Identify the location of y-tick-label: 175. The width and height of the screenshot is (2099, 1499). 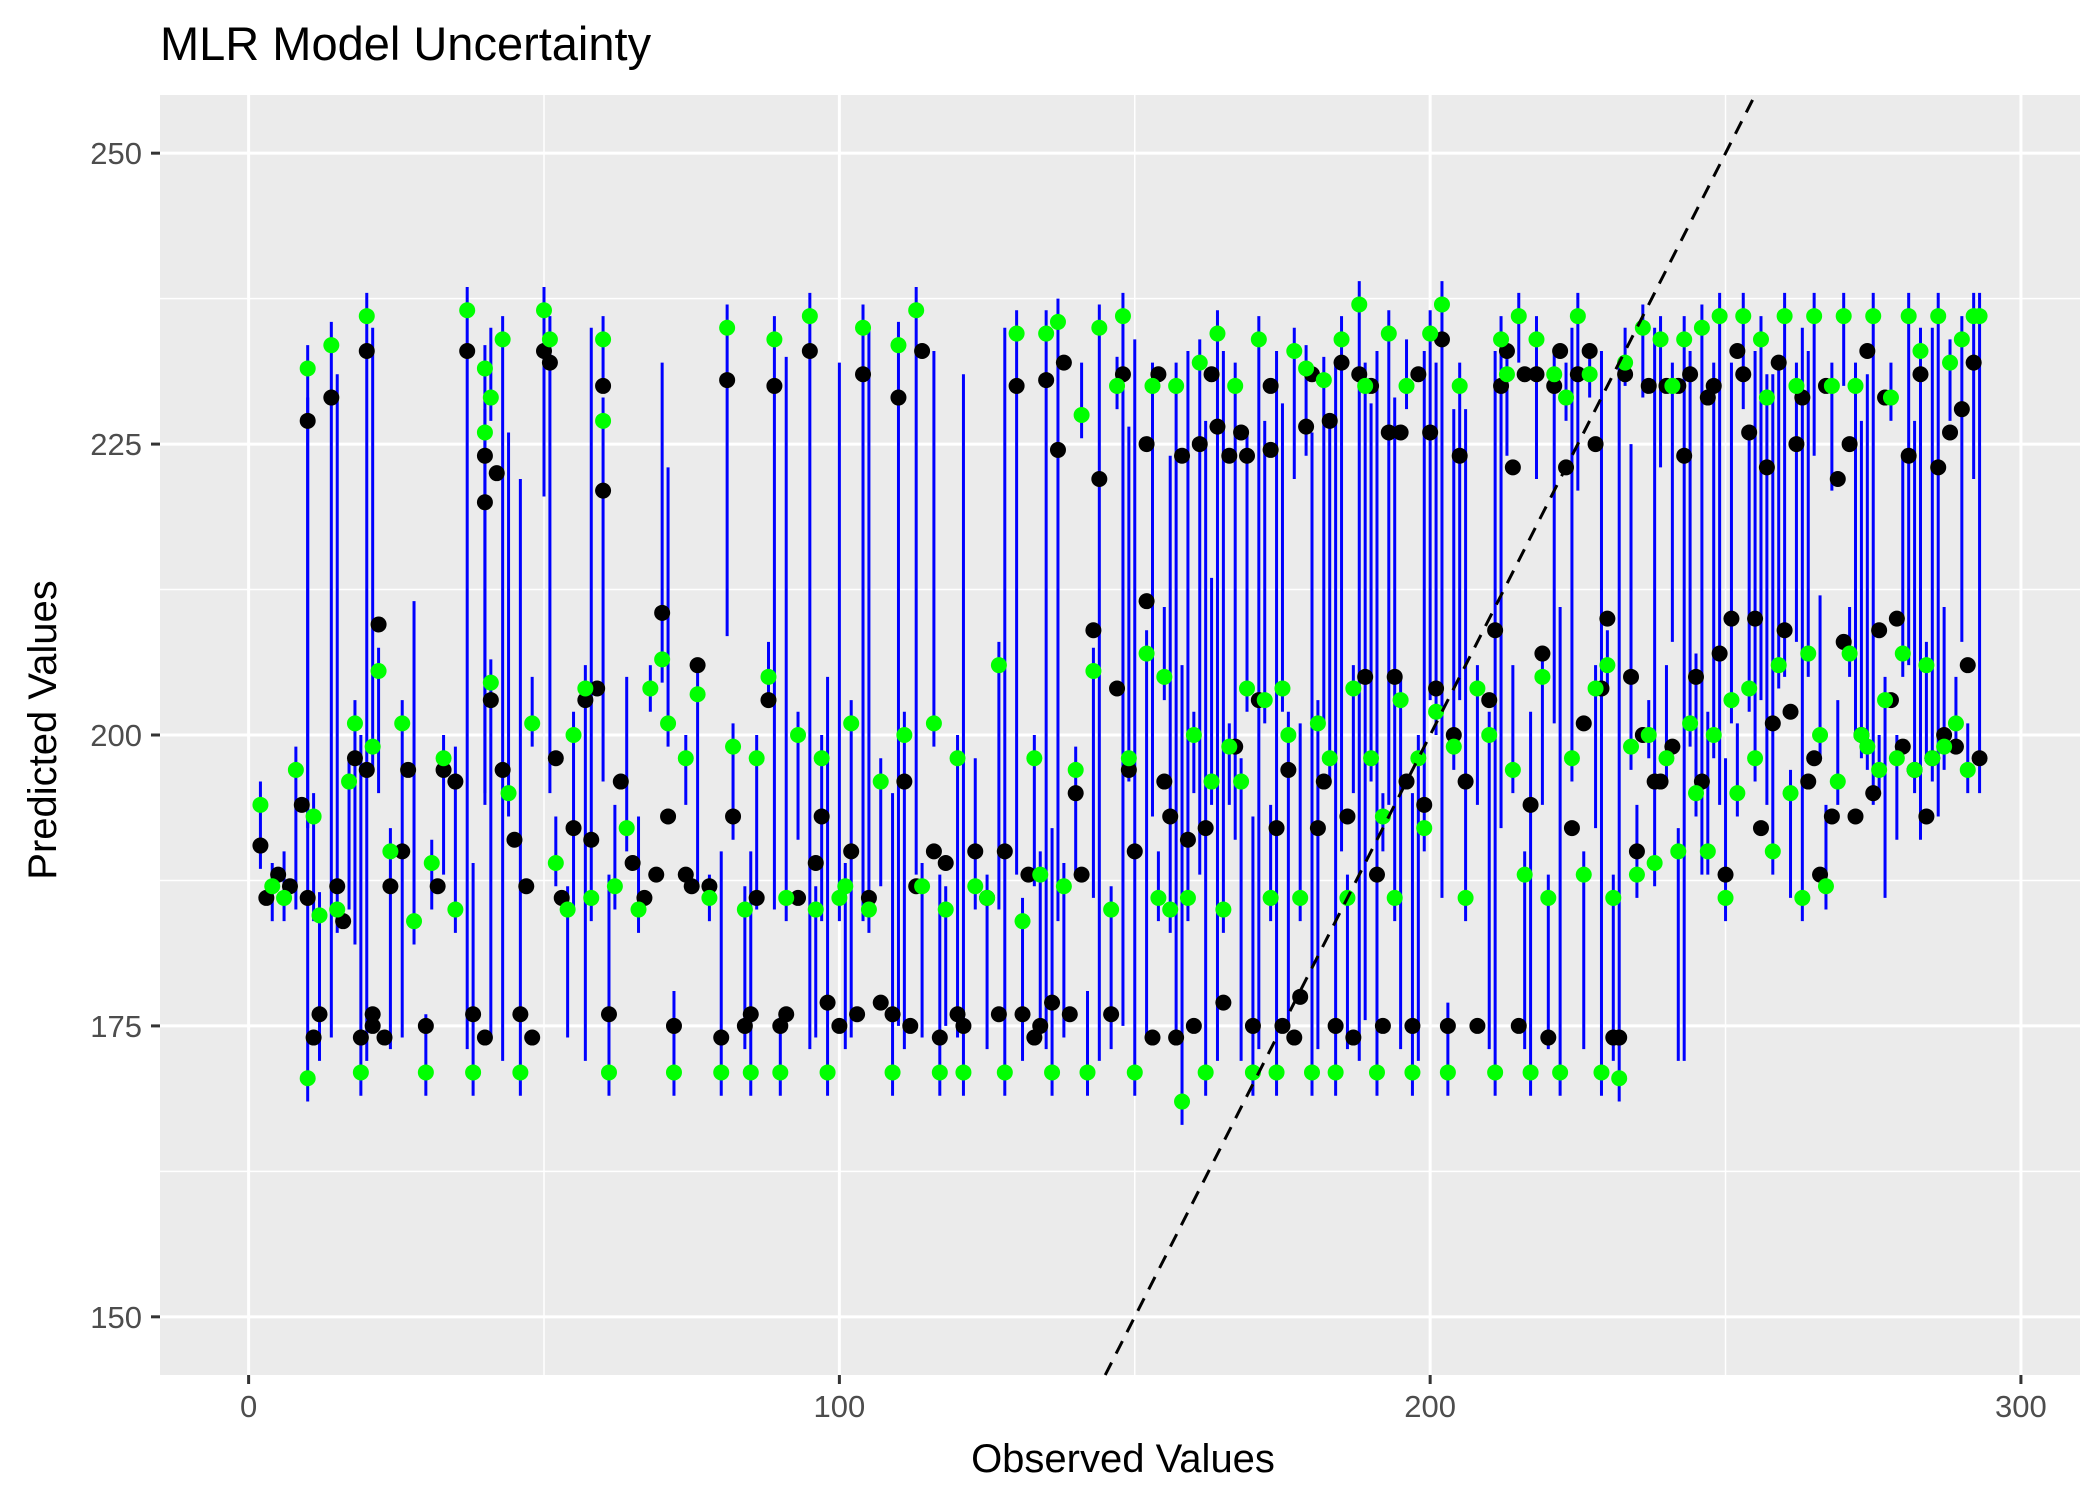
(116, 1026).